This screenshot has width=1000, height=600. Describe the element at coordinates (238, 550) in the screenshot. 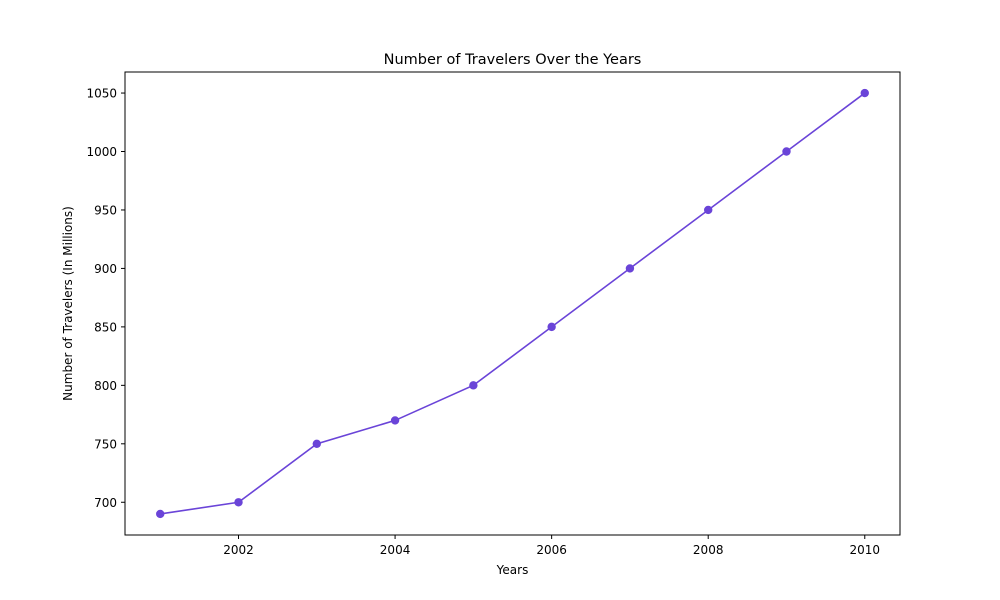

I see `x-tick-label: 2002` at that location.